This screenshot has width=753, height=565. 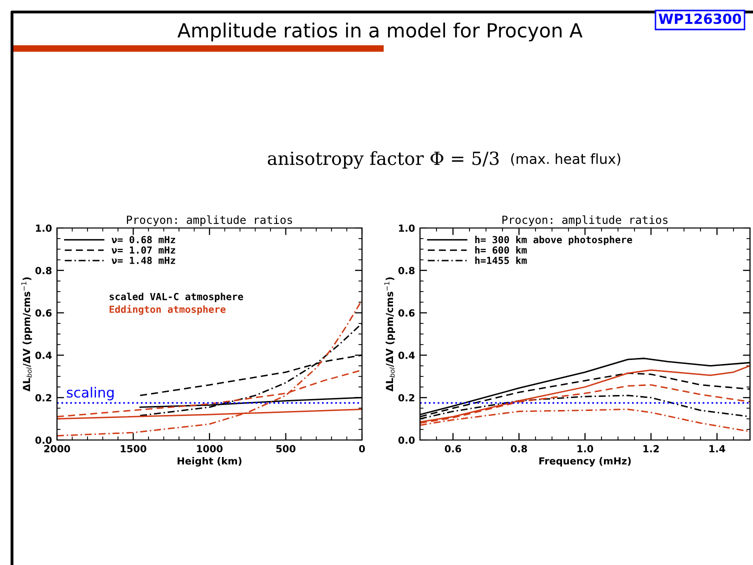 What do you see at coordinates (210, 462) in the screenshot?
I see `x-axis-title: Height (km)` at bounding box center [210, 462].